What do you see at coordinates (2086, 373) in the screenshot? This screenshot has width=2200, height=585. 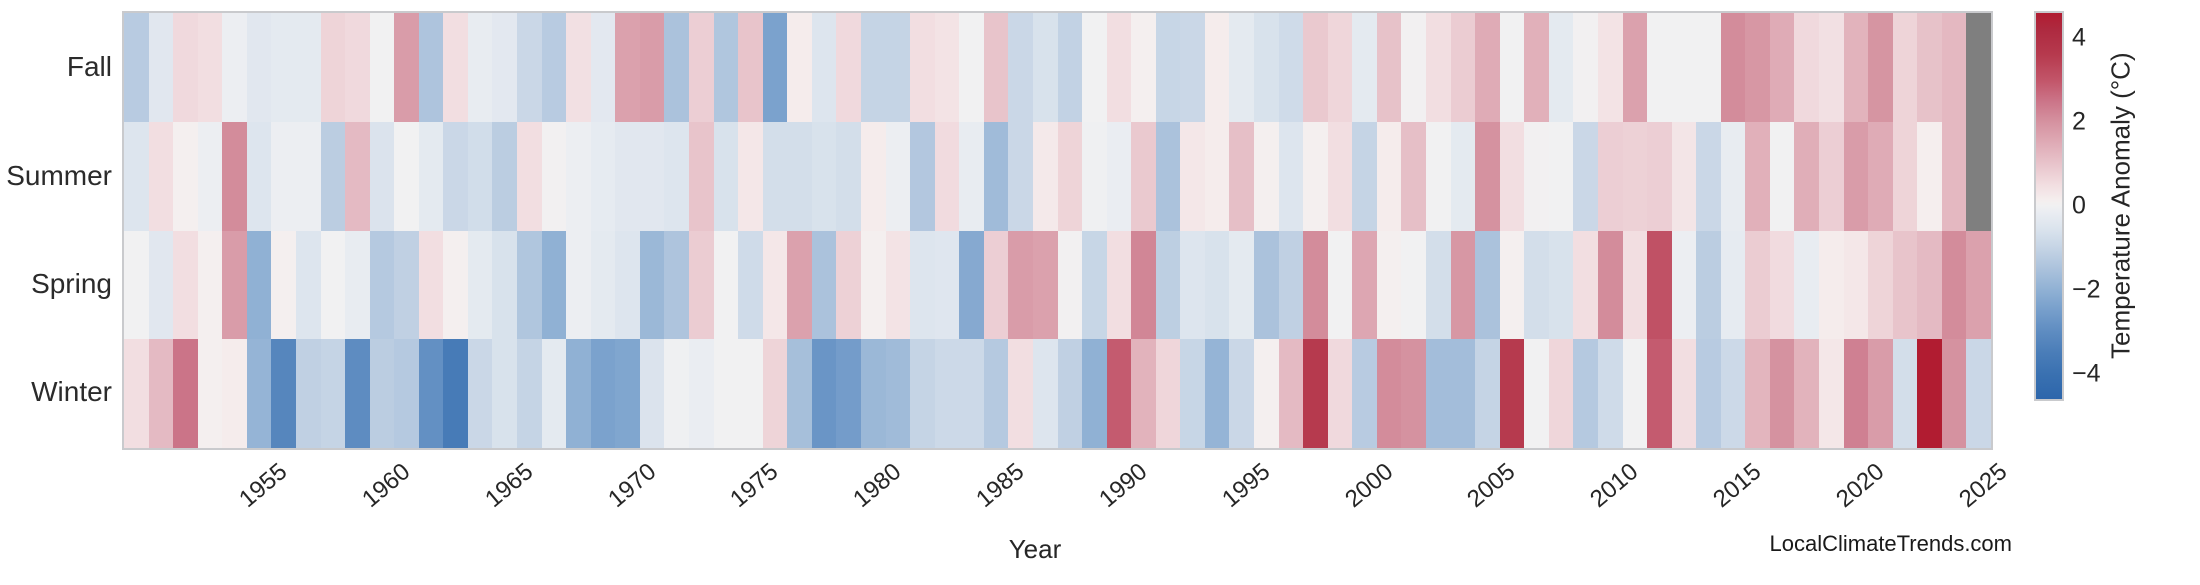 I see `colorbar-tick-label: −4` at bounding box center [2086, 373].